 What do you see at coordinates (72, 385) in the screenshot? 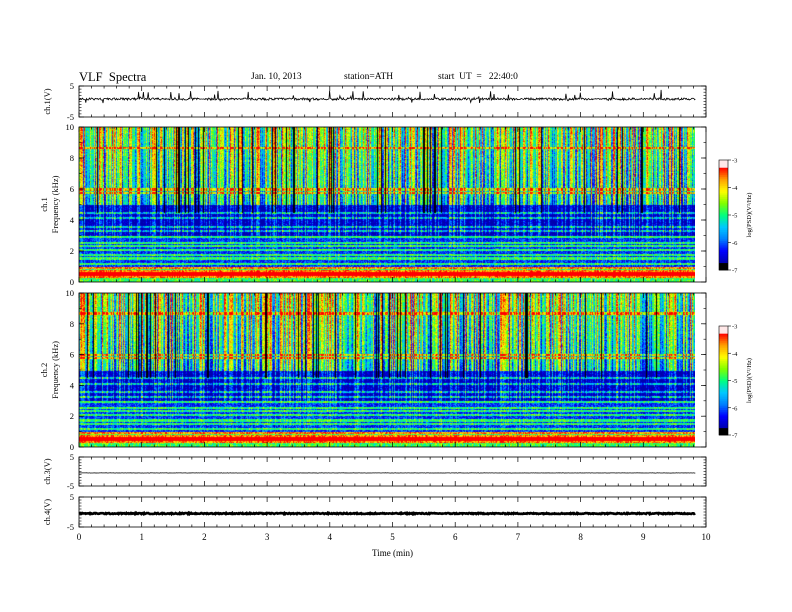
I see `ch2-spectrogram-ytick-label: 4` at bounding box center [72, 385].